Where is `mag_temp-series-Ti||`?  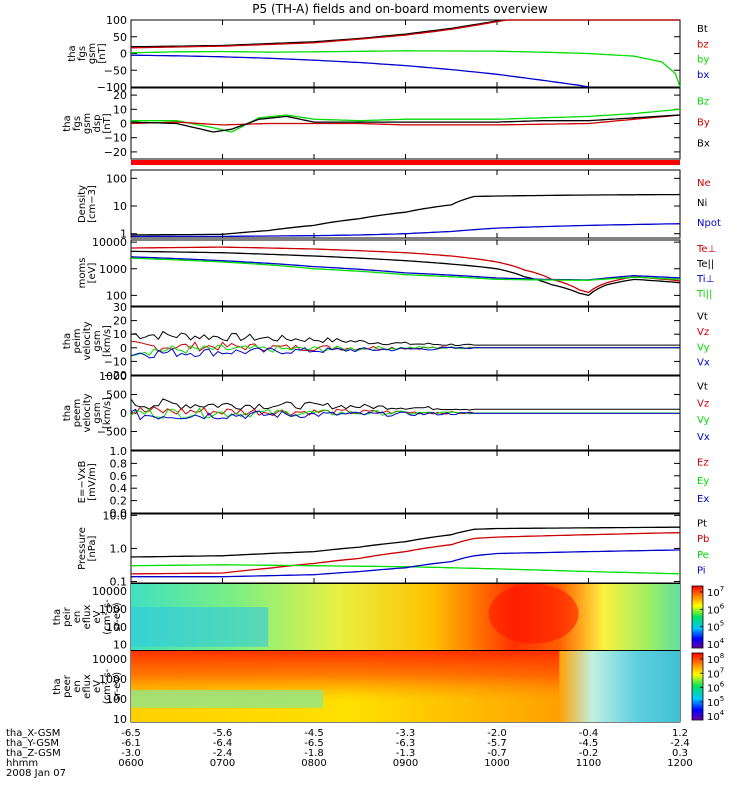
mag_temp-series-Ti|| is located at coordinates (405, 269).